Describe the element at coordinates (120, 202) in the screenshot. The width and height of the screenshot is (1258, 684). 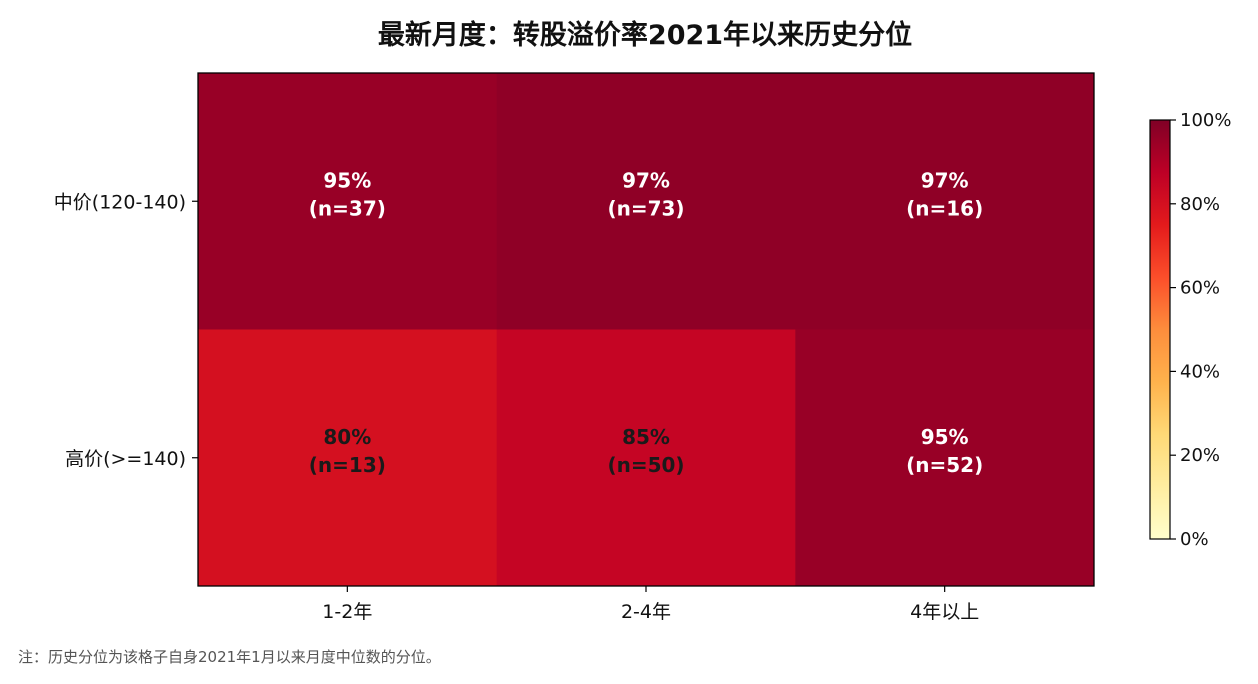
I see `y-tick-label: 中价(120-140)` at that location.